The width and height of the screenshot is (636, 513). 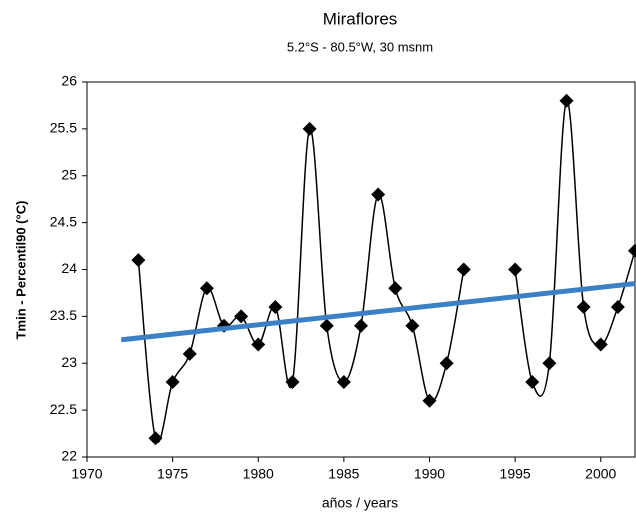 What do you see at coordinates (360, 46) in the screenshot?
I see `chart-subtitle: 5.2°S - 80.5°W, 30 msnm` at bounding box center [360, 46].